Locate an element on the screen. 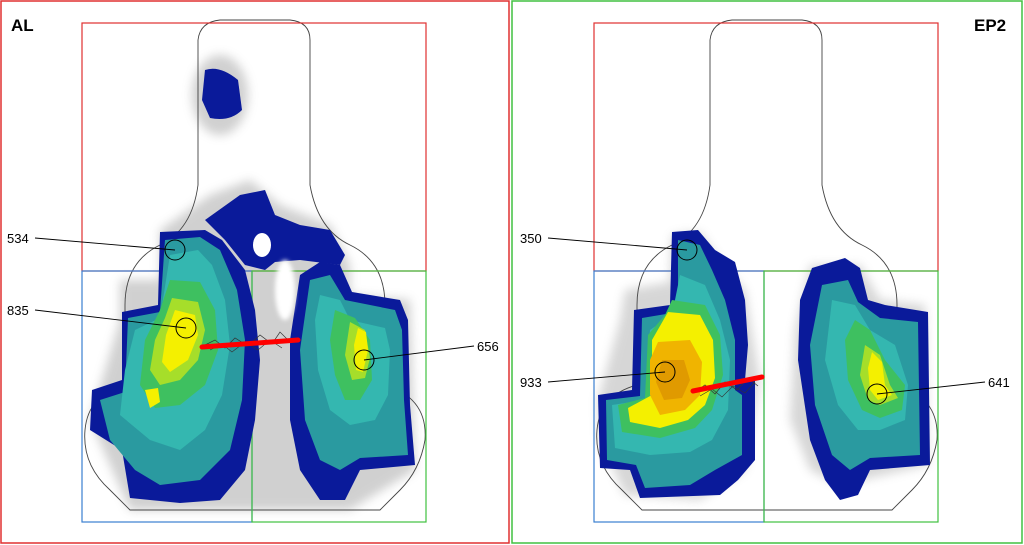  panel-ep2-title: EP2 is located at coordinates (990, 25).